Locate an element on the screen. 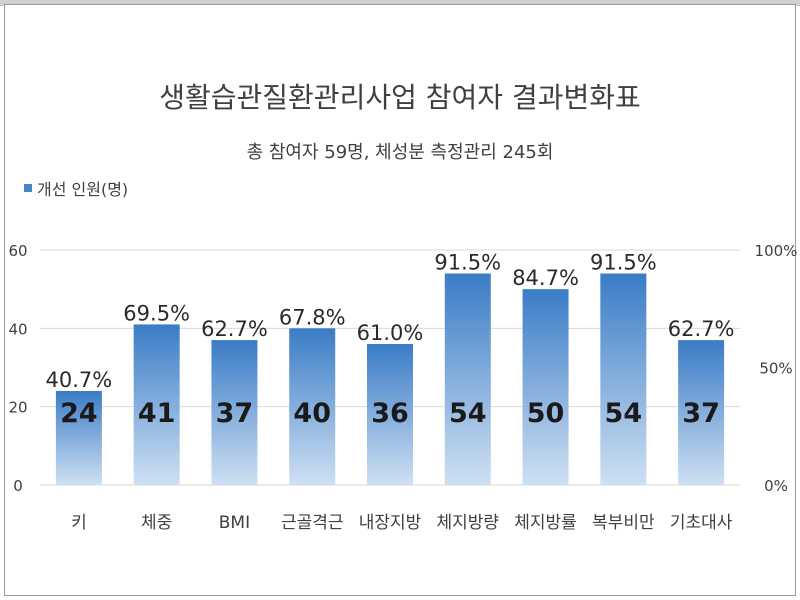  value-label: 41 is located at coordinates (157, 413).